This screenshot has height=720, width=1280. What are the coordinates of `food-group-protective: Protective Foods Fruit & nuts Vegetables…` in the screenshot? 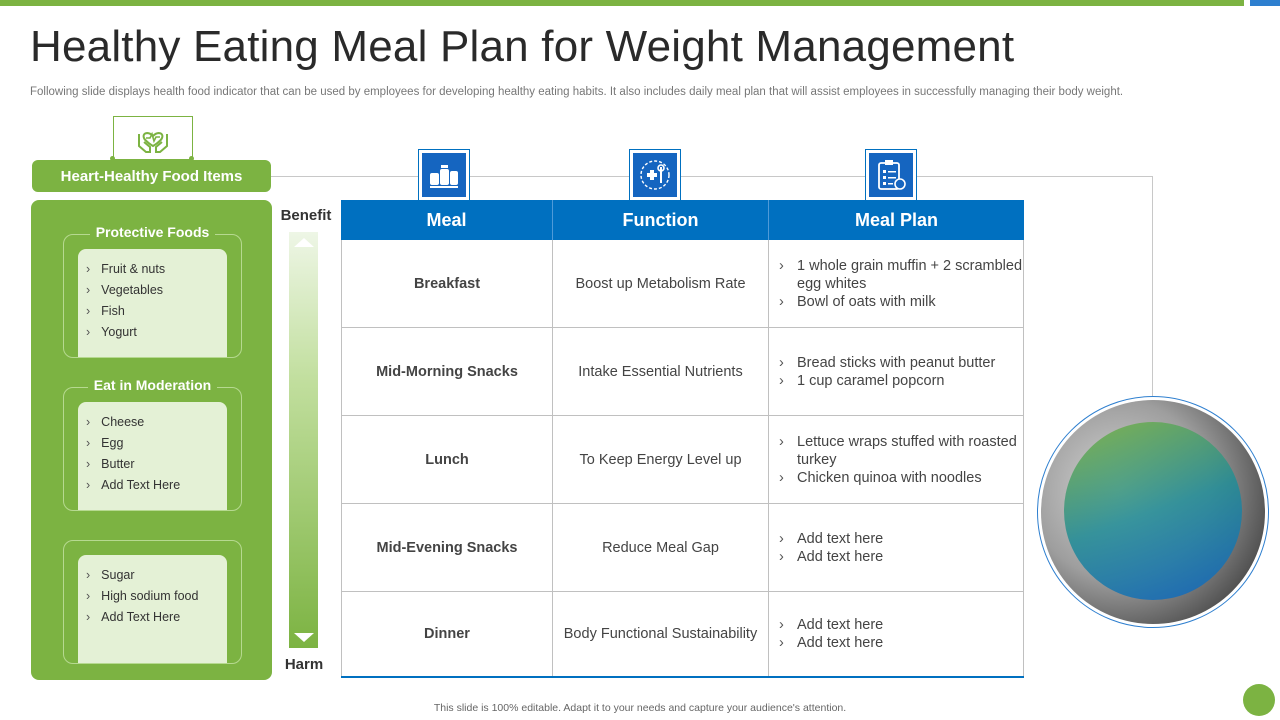 It's located at (152, 291).